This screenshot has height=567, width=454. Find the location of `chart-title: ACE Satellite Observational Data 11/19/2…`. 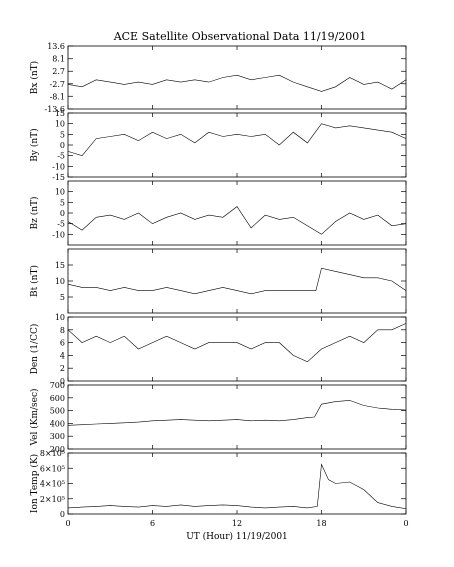

chart-title: ACE Satellite Observational Data 11/19/2… is located at coordinates (240, 36).